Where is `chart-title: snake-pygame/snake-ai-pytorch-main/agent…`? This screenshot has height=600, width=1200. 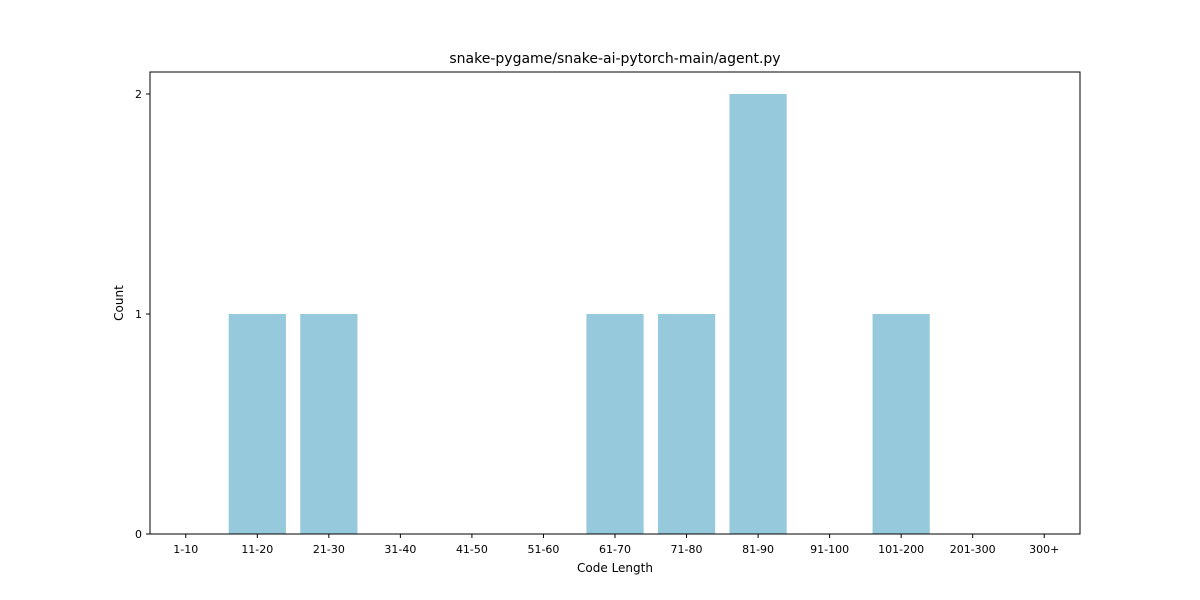 chart-title: snake-pygame/snake-ai-pytorch-main/agent… is located at coordinates (614, 59).